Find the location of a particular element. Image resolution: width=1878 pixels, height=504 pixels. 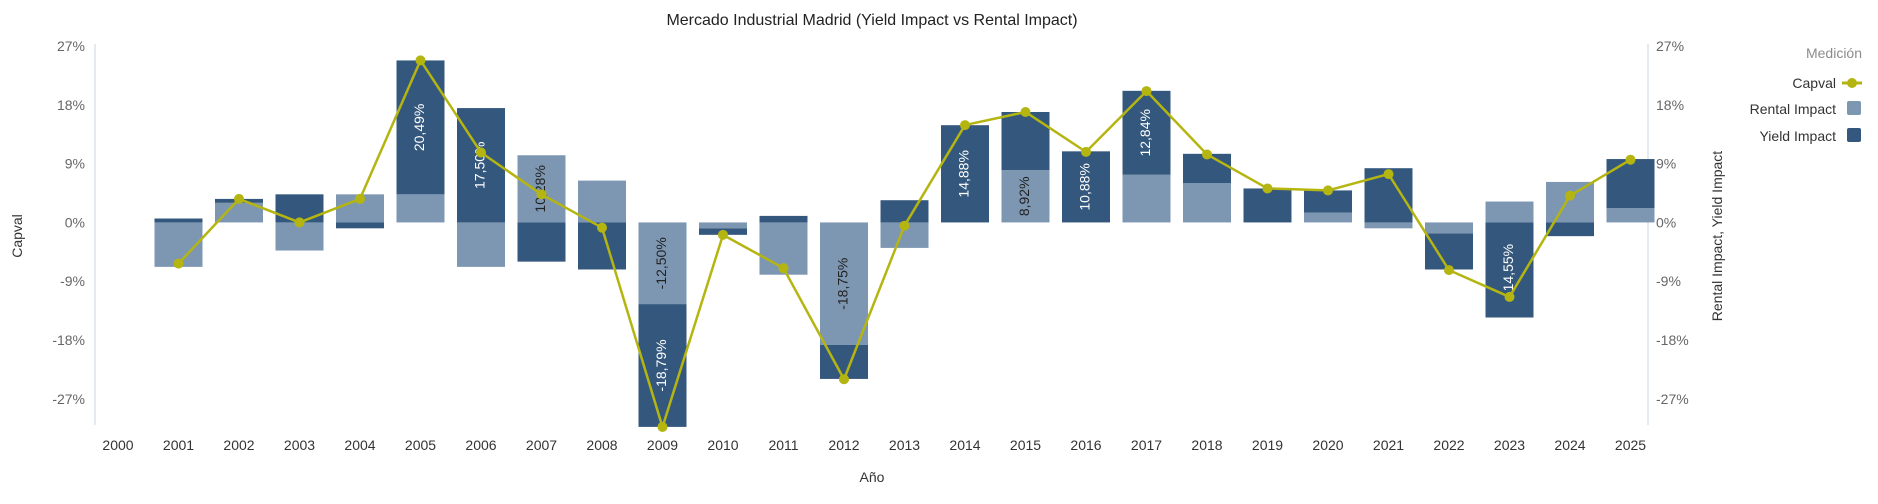

bar-data-label: 10,28% is located at coordinates (540, 188).